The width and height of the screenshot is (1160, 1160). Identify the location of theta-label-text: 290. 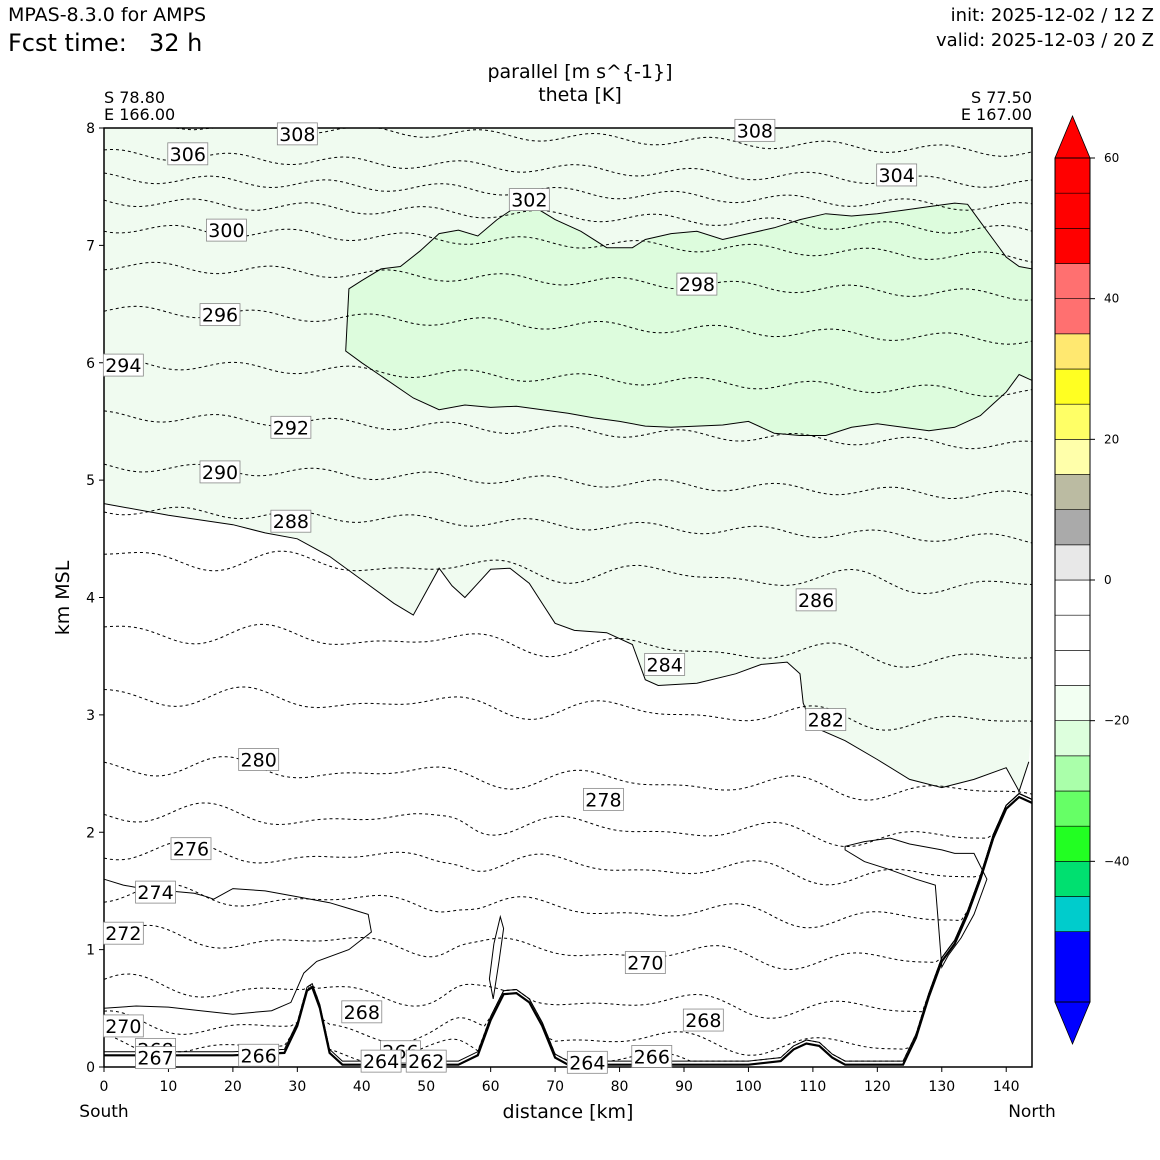
(220, 473).